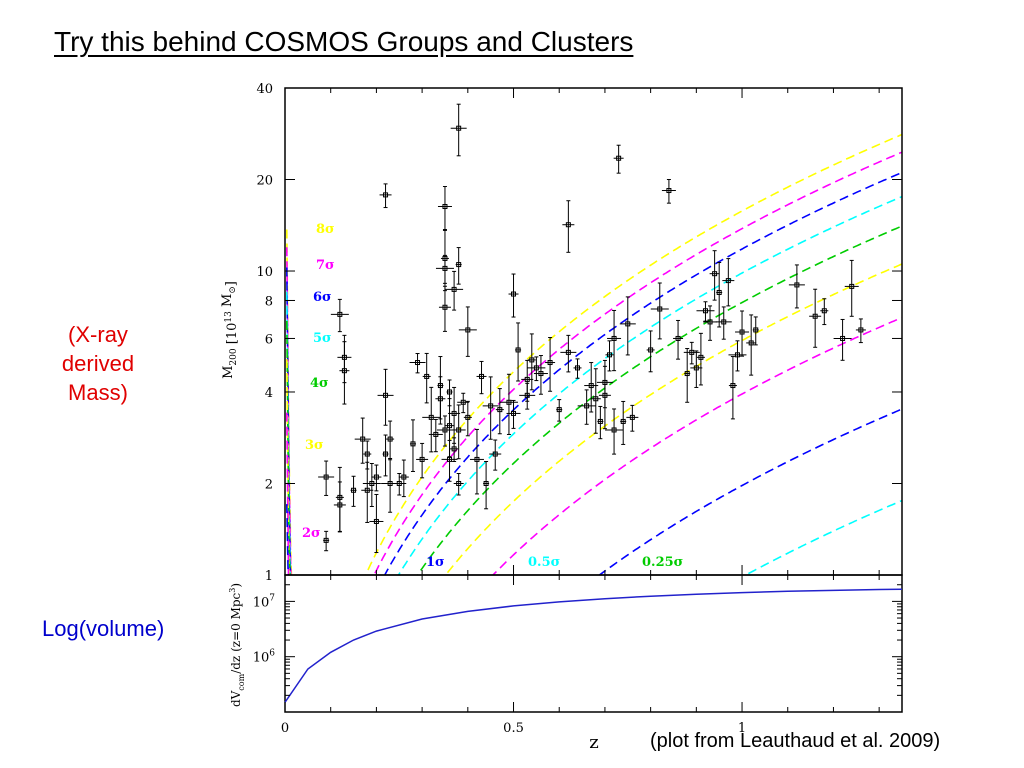 The height and width of the screenshot is (768, 1024). Describe the element at coordinates (269, 576) in the screenshot. I see `ytick-label: 1` at that location.